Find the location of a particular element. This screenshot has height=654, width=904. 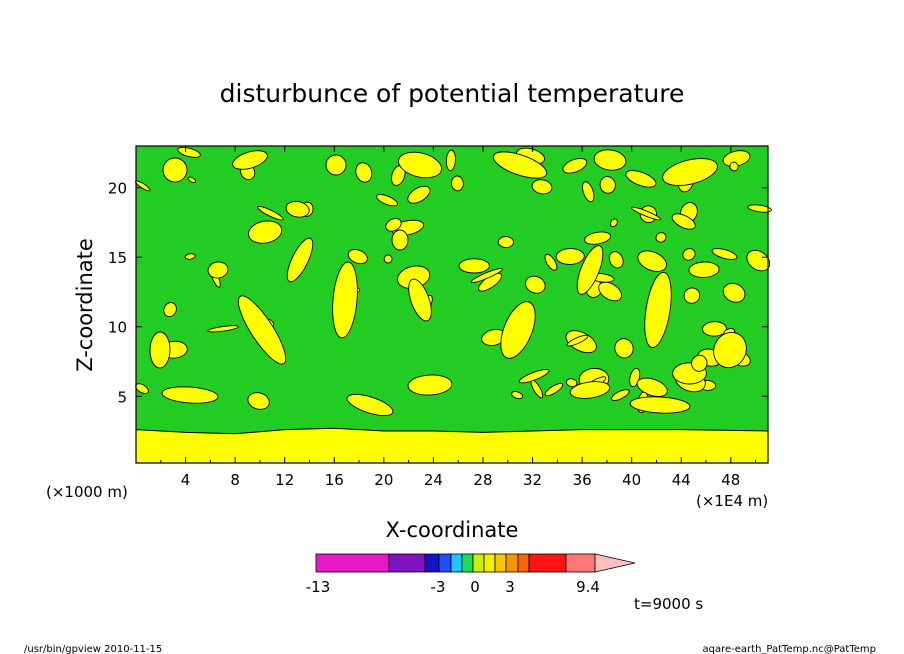

x-tick-label: 4 is located at coordinates (186, 480).